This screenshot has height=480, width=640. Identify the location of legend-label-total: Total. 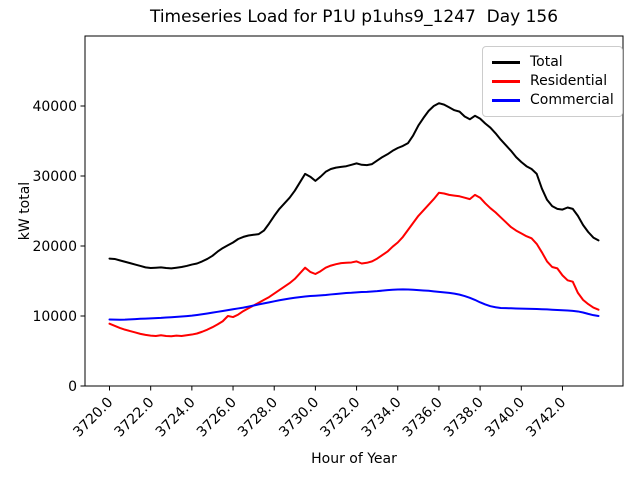
(546, 62).